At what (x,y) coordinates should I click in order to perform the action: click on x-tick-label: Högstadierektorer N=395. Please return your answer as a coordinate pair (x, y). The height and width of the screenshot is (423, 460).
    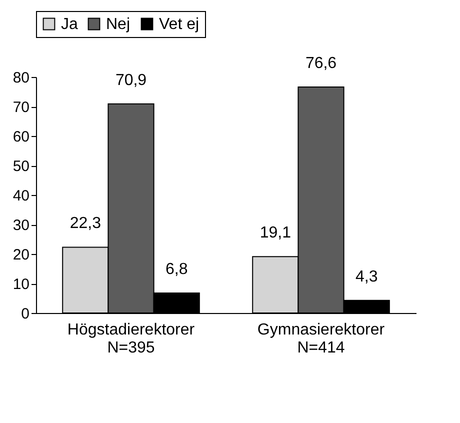
    Looking at the image, I should click on (131, 339).